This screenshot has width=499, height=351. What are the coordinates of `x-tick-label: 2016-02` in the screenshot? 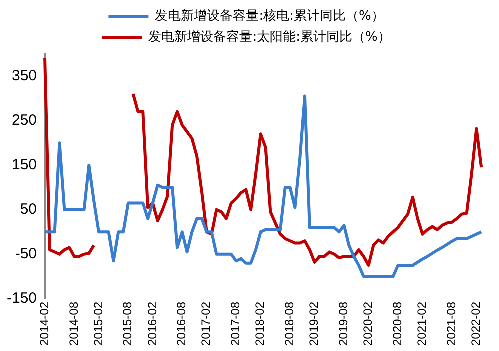 It's located at (152, 324).